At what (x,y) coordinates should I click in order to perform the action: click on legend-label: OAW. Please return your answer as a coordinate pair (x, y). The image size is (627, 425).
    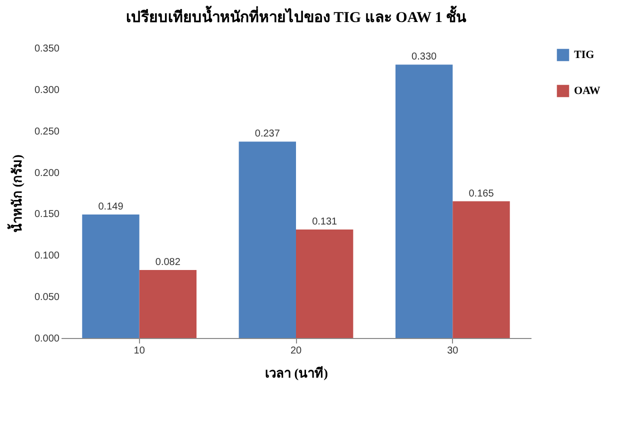
    Looking at the image, I should click on (587, 91).